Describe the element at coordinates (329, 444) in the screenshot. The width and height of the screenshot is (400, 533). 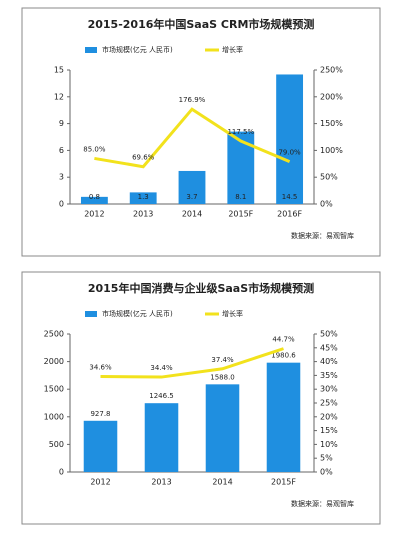
I see `y2-tick-label: 10%` at that location.